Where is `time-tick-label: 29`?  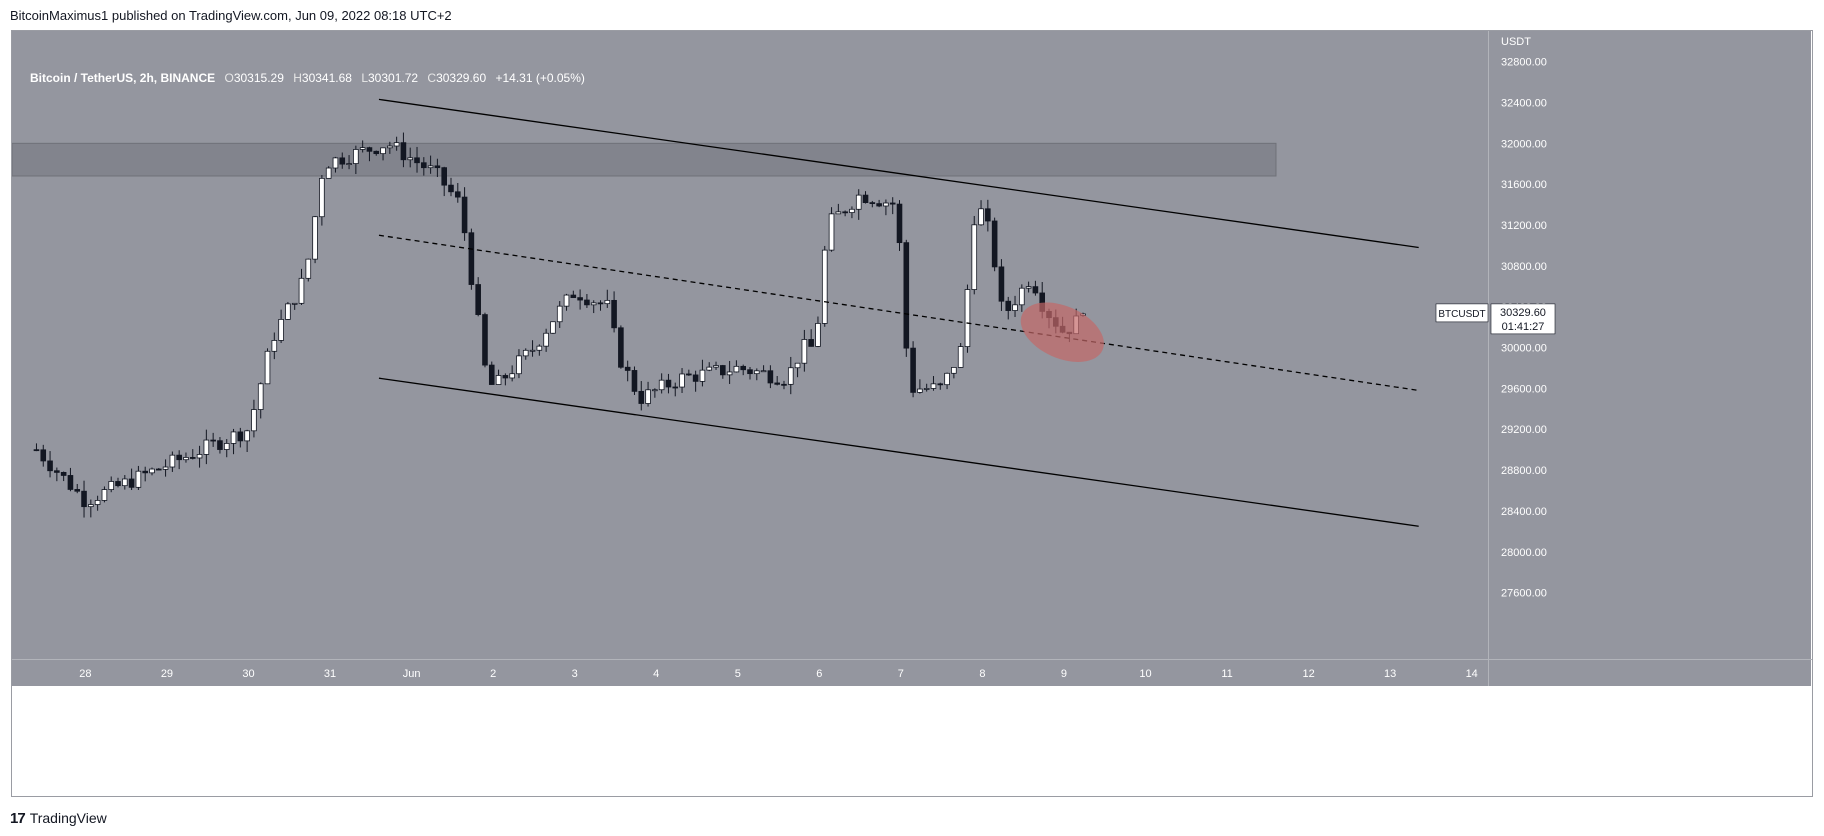 time-tick-label: 29 is located at coordinates (167, 674).